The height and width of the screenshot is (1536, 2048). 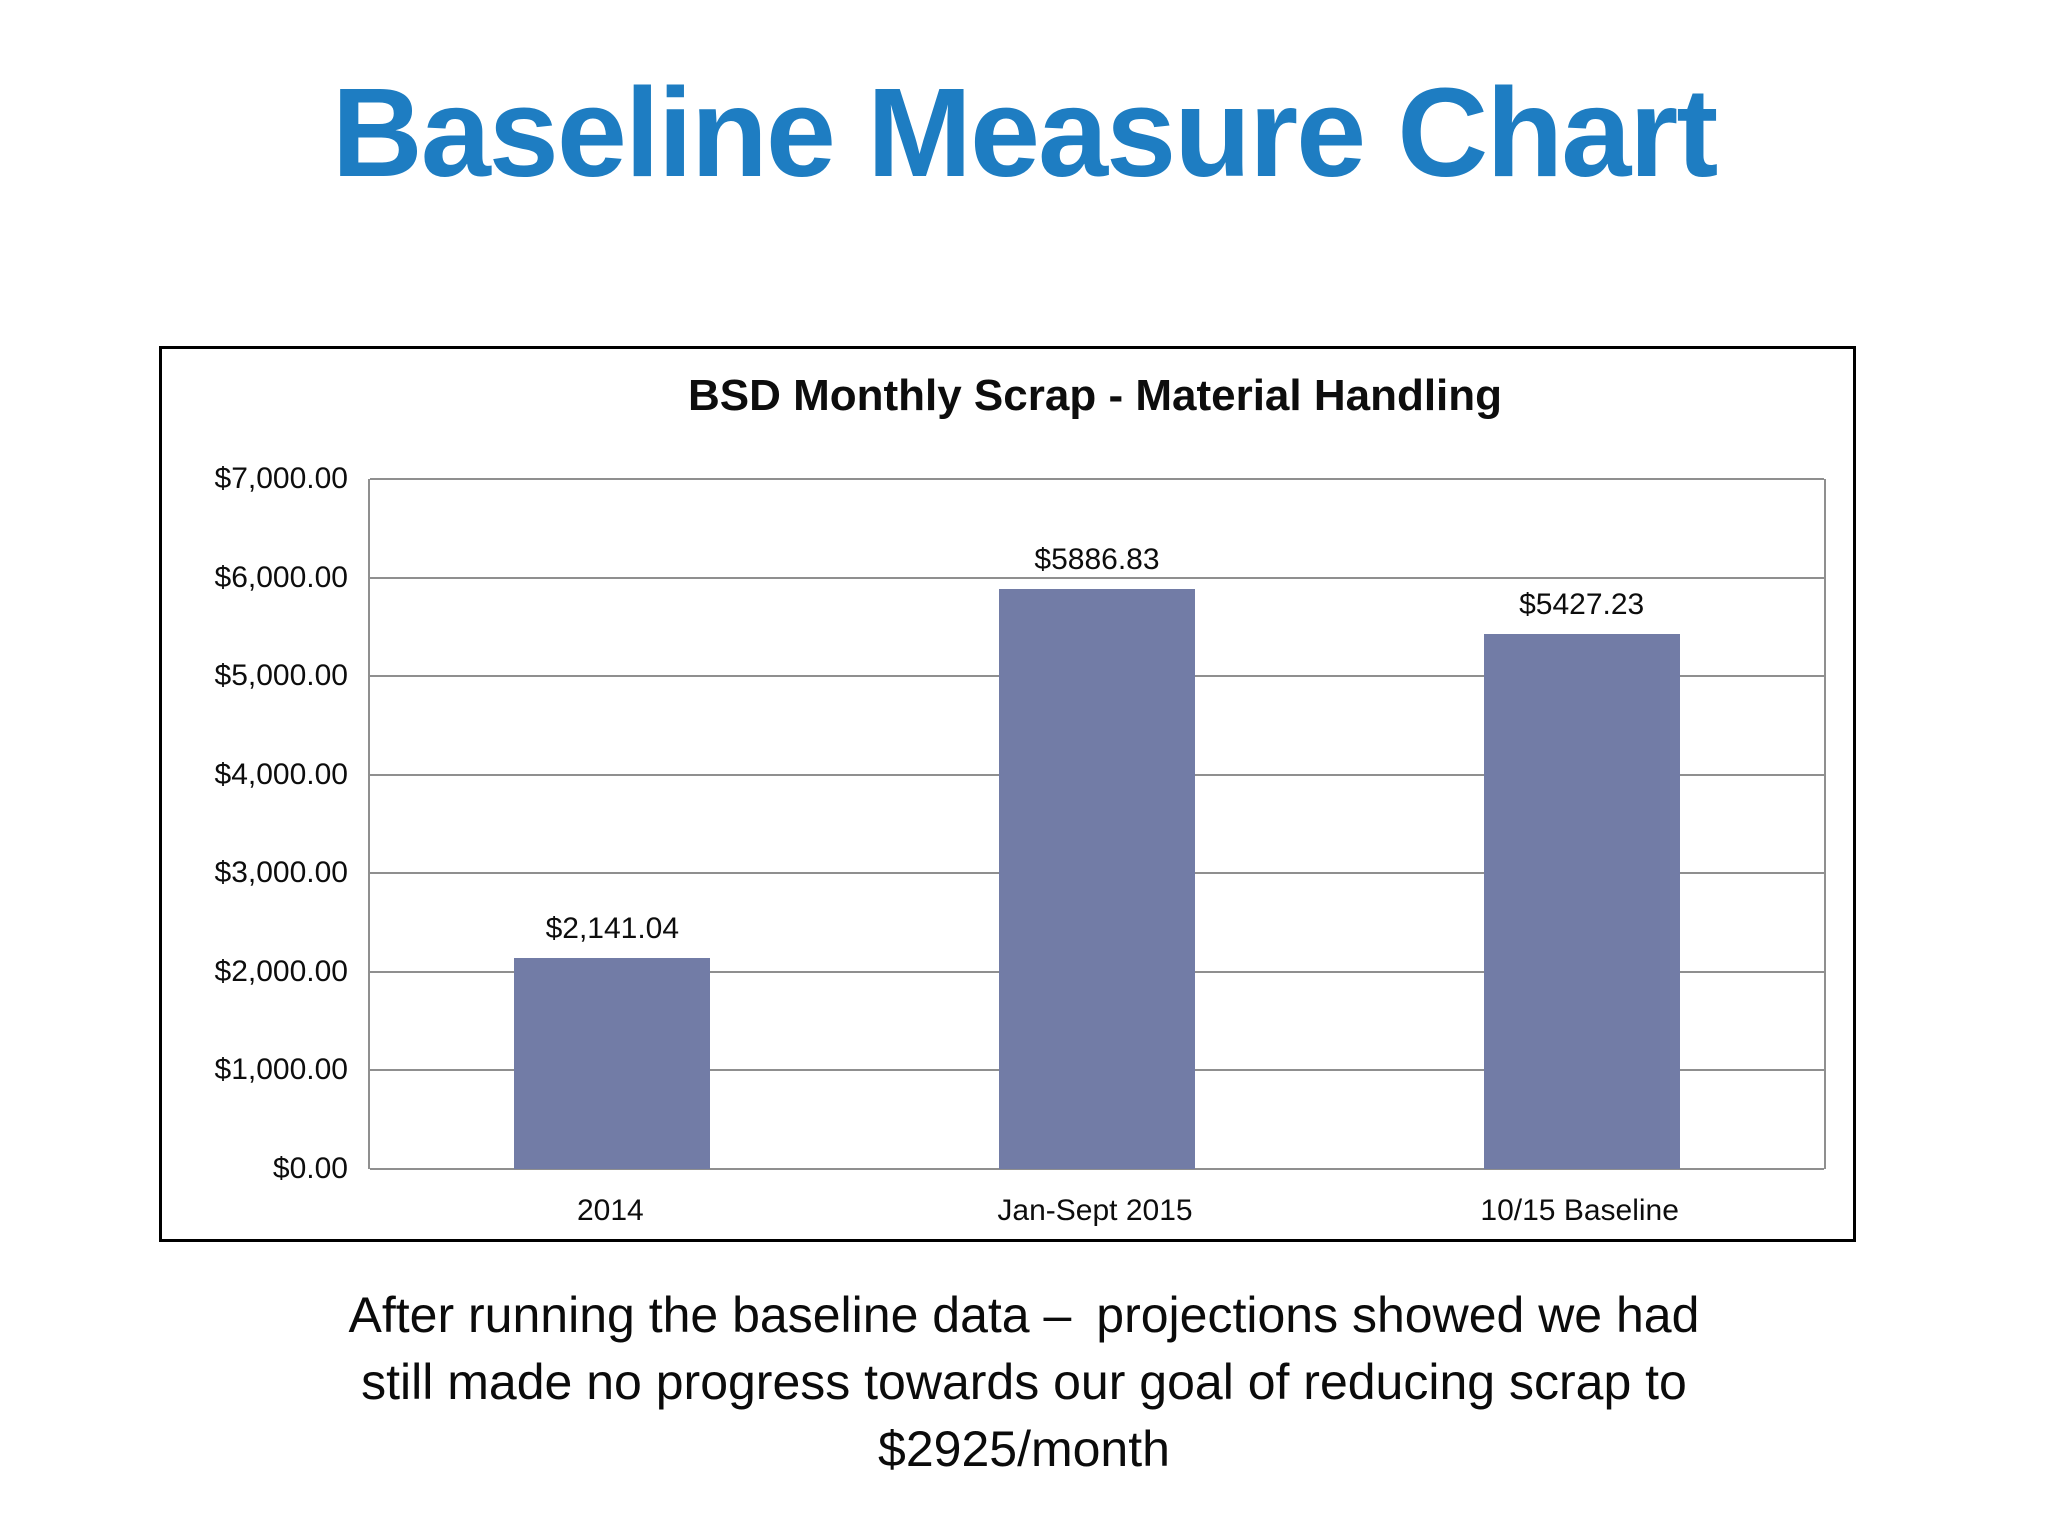 What do you see at coordinates (281, 478) in the screenshot?
I see `y-axis-tick-label: $7,000.00` at bounding box center [281, 478].